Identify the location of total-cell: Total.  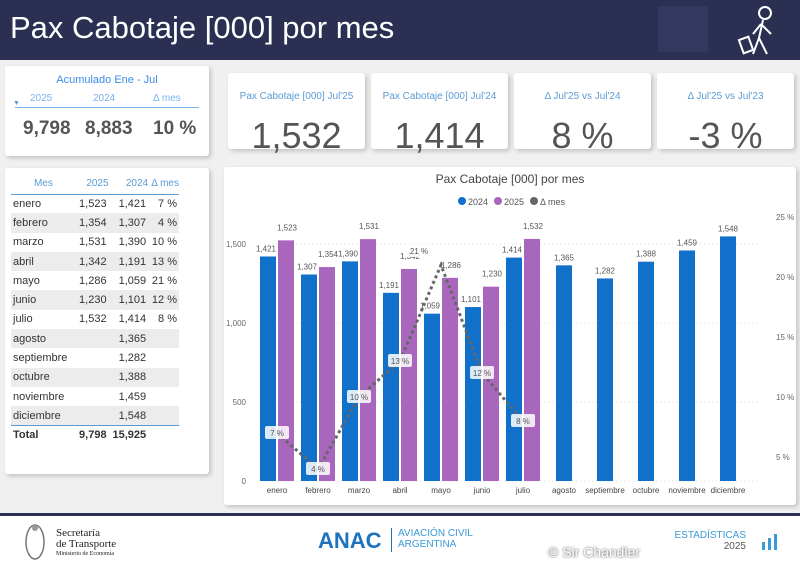
(43, 435).